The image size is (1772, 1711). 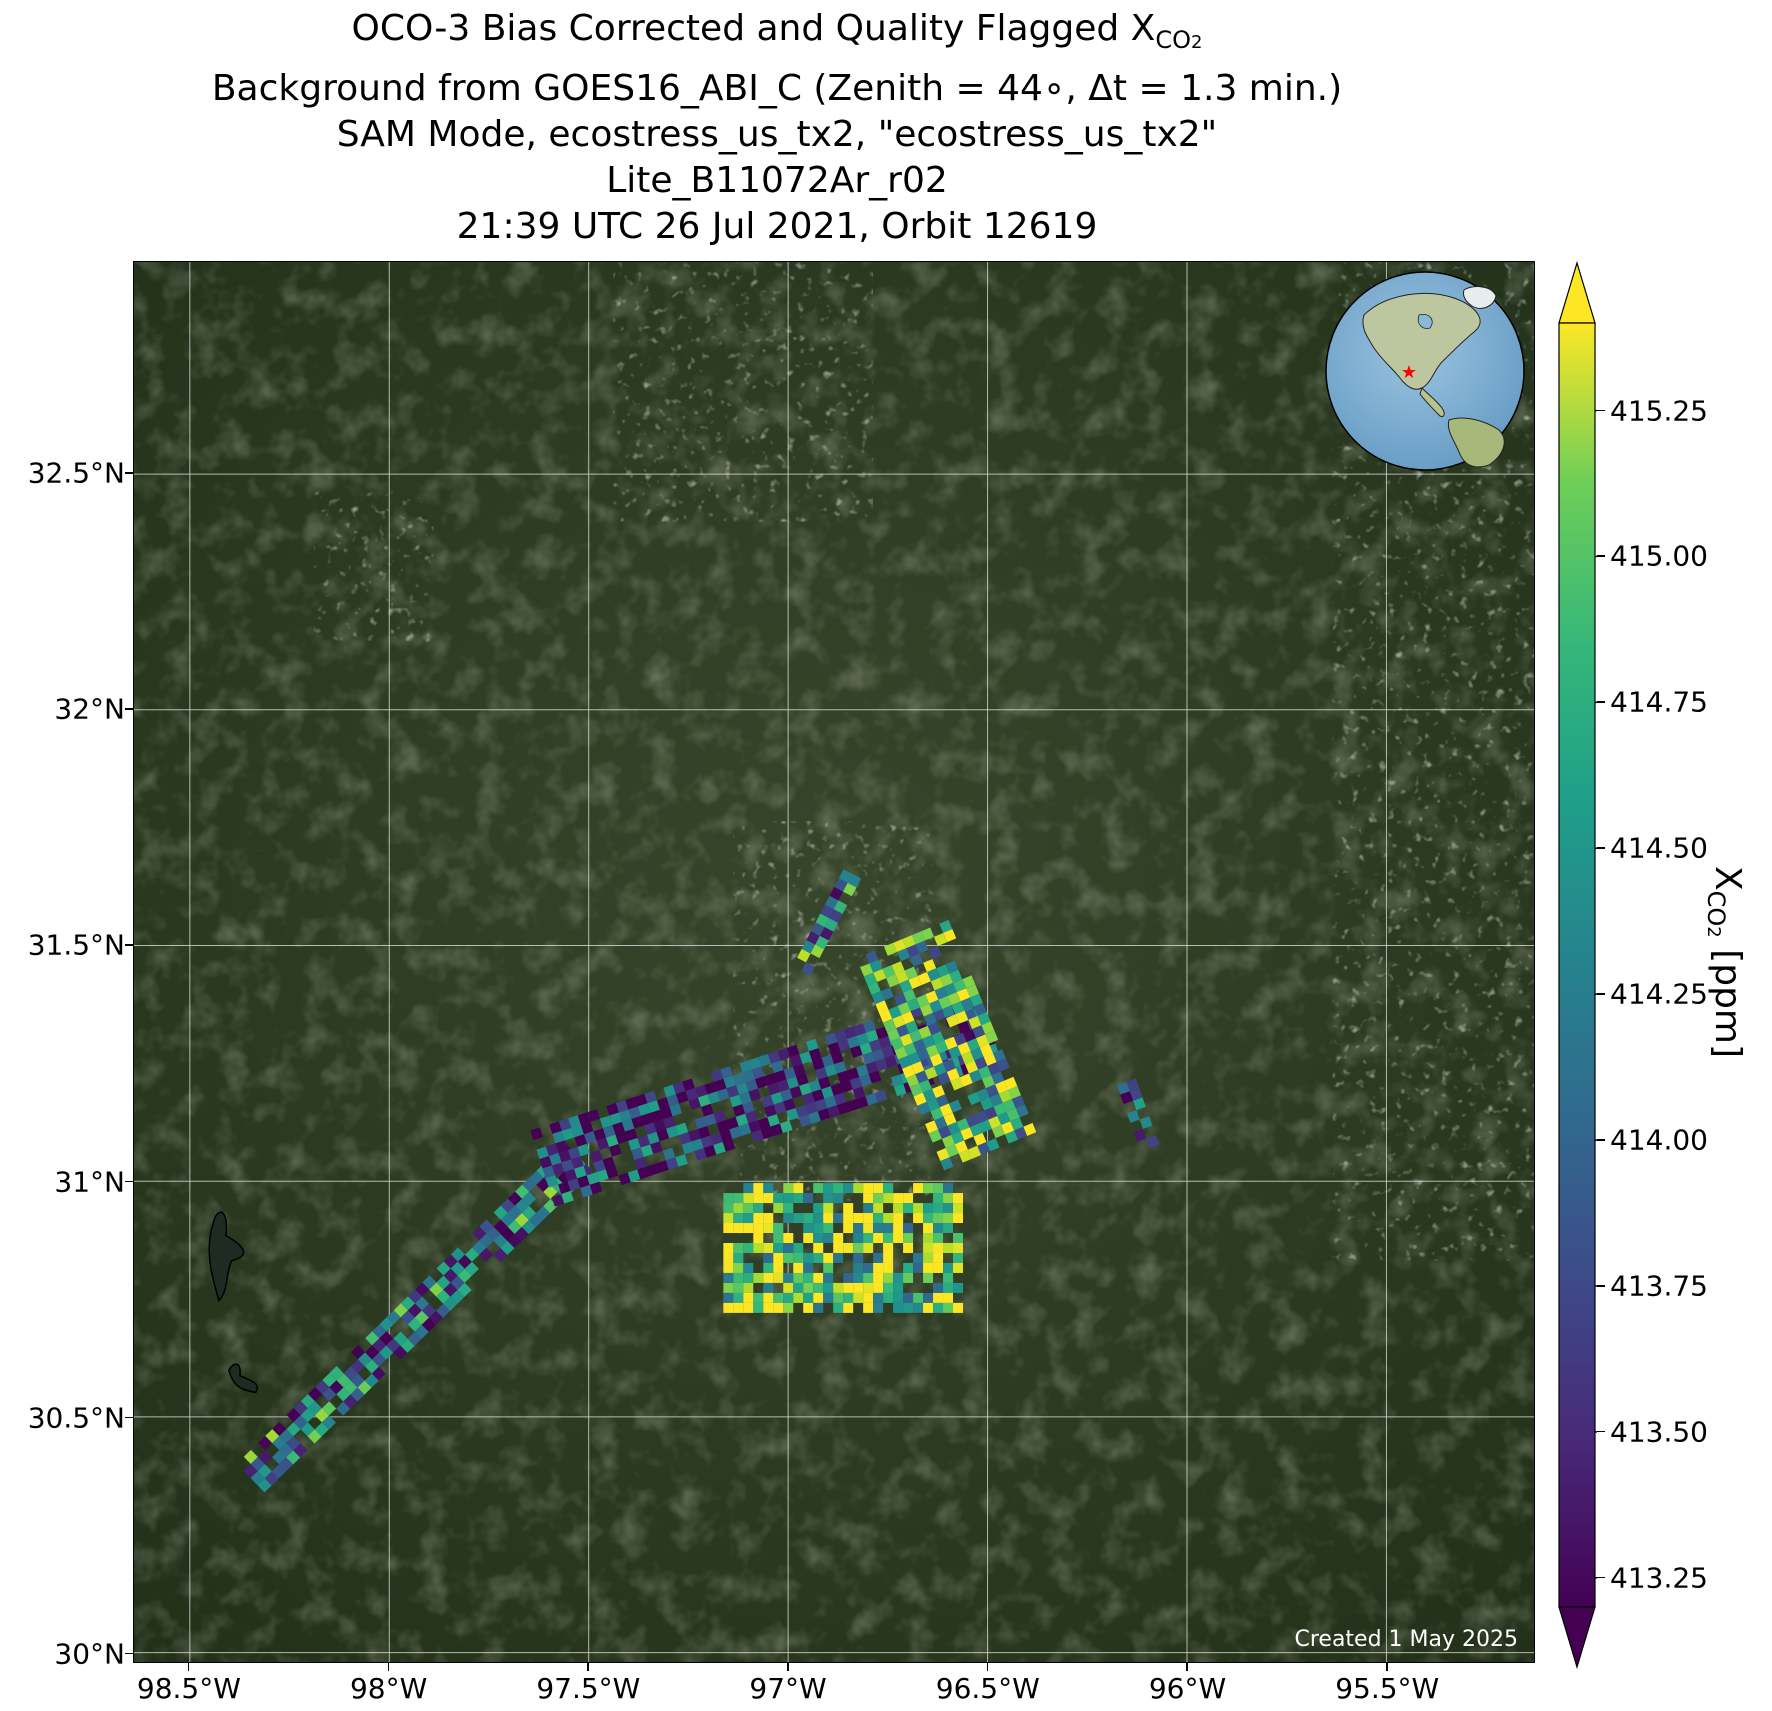 What do you see at coordinates (76, 473) in the screenshot?
I see `lat-tick-label: 32.5°N` at bounding box center [76, 473].